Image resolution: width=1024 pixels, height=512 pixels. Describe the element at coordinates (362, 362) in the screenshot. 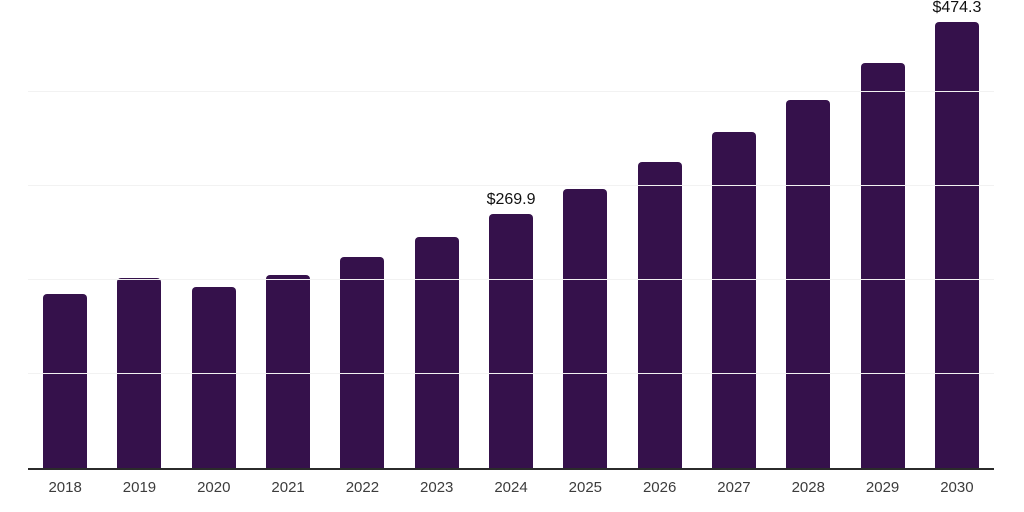

I see `bar-2022` at that location.